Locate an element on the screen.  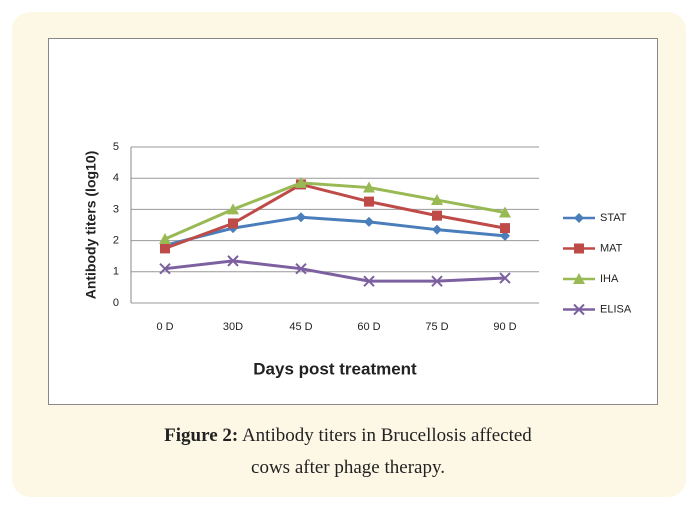
y-tick-label: 2 is located at coordinates (116, 241).